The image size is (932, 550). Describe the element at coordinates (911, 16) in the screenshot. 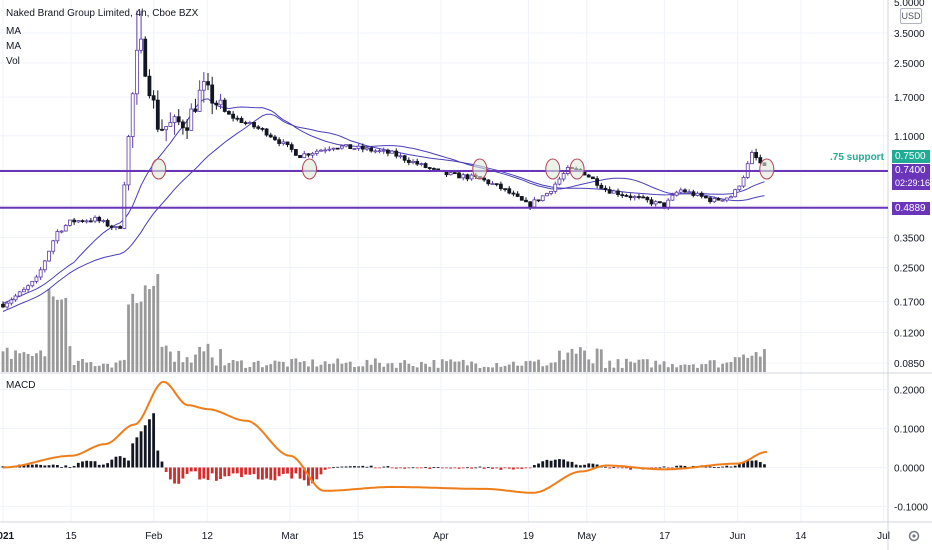

I see `currency-button: USD` at that location.